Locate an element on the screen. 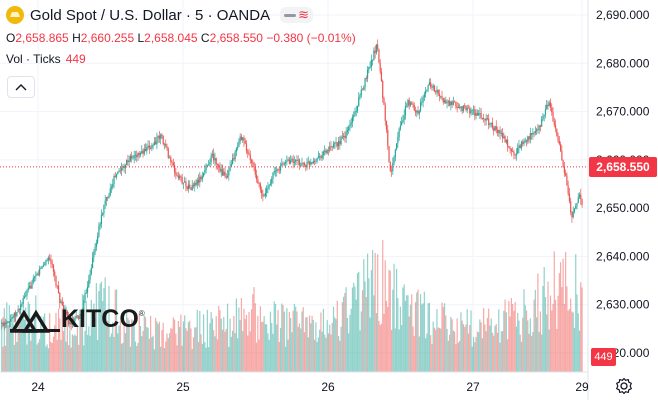 This screenshot has height=400, width=658. change-value: −0.380 (−0.01%) is located at coordinates (311, 38).